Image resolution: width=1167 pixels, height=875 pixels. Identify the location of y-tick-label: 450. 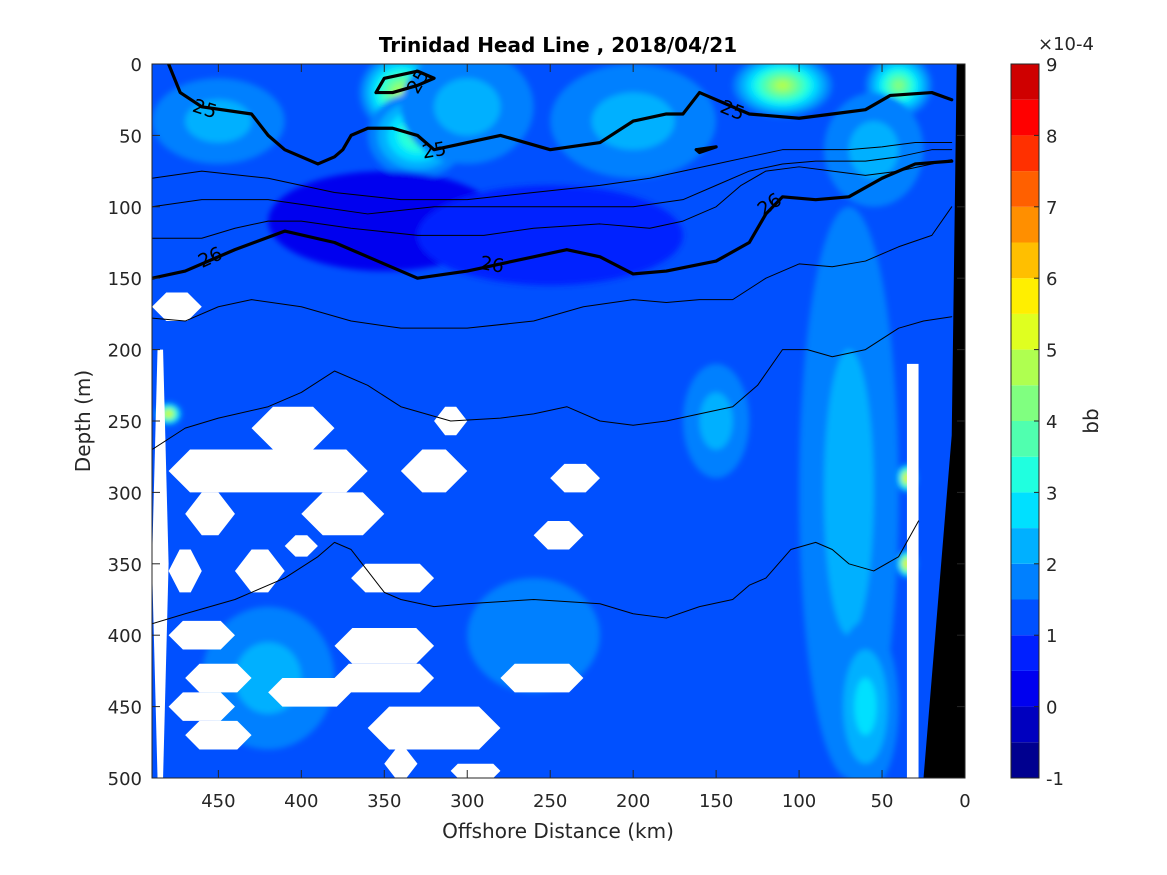
(125, 708).